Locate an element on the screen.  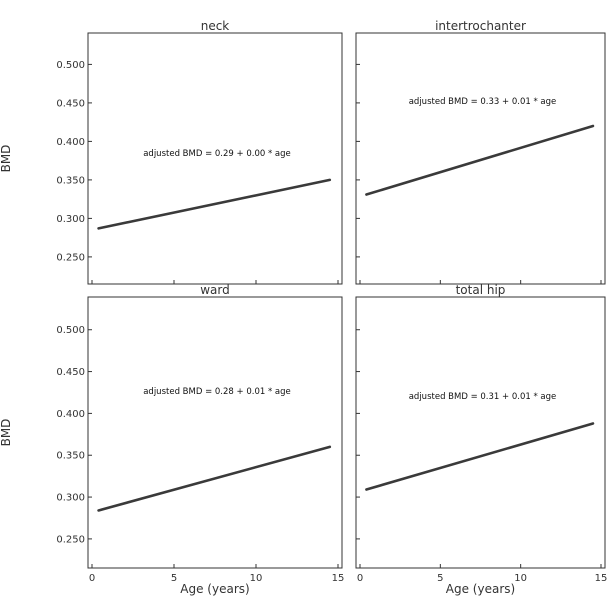
regression-equation: adjusted BMD = 0.33 + 0.01 * age is located at coordinates (483, 102).